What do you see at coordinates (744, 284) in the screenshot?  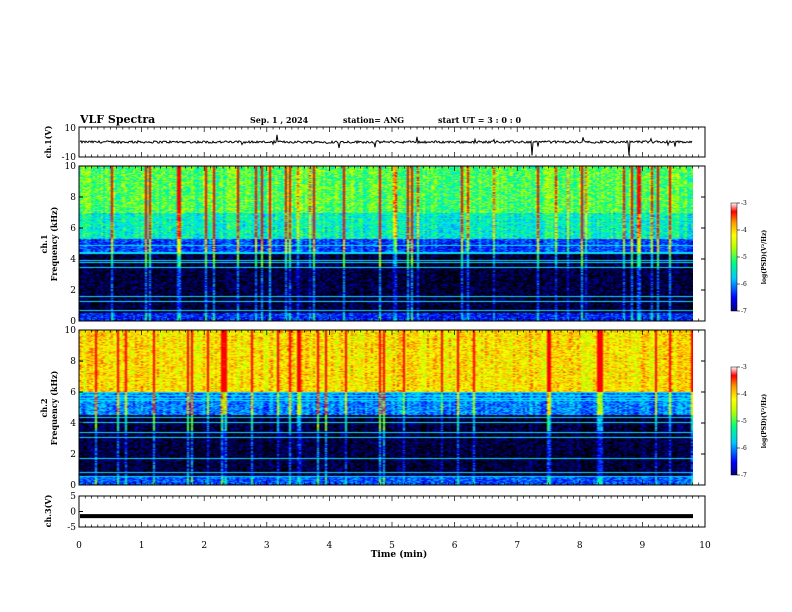 I see `ch1-cbtick-label-3: -6` at bounding box center [744, 284].